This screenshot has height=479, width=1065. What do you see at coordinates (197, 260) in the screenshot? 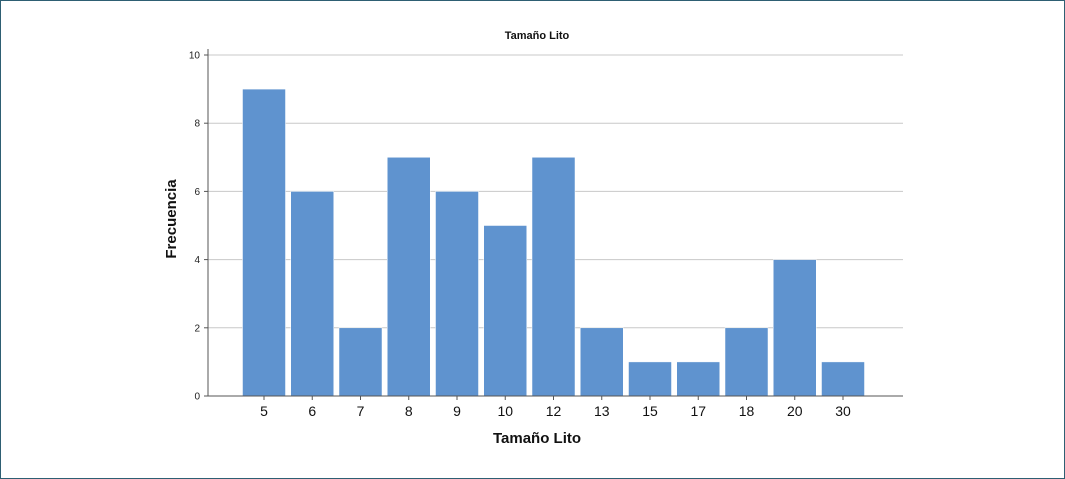
I see `y-tick-label: 4` at bounding box center [197, 260].